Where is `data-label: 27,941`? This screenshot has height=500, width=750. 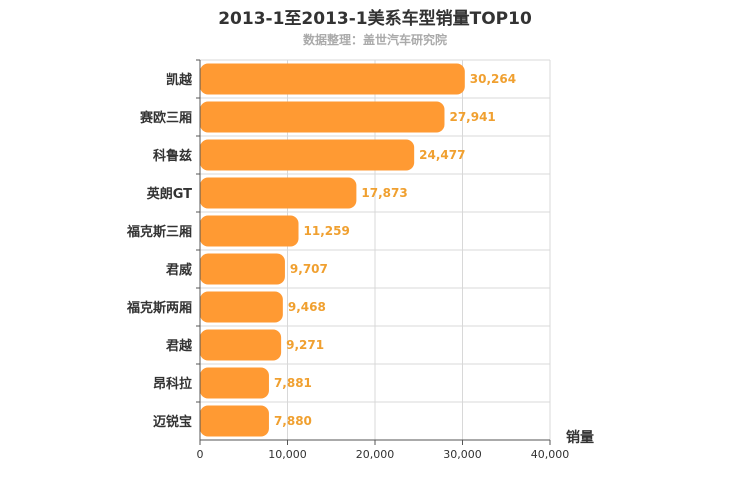
data-label: 27,941 is located at coordinates (472, 117).